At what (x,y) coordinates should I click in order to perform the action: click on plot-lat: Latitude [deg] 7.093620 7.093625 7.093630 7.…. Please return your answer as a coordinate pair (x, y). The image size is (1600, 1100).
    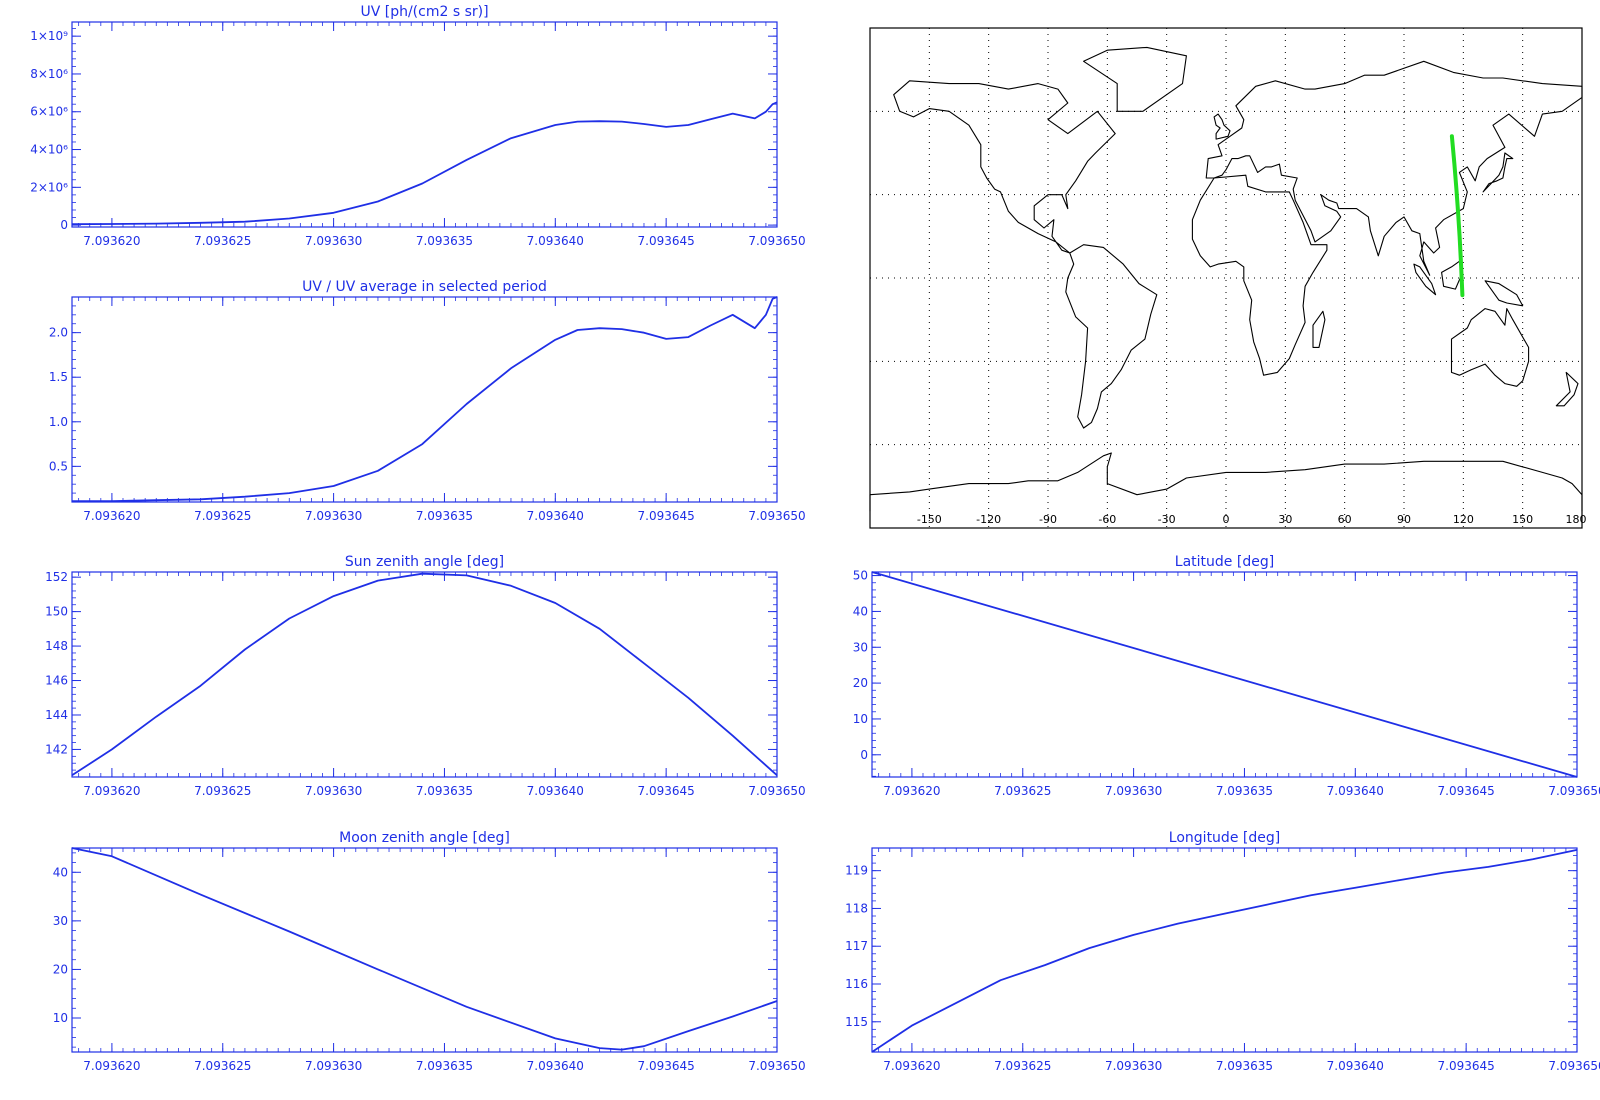
    Looking at the image, I should click on (1226, 676).